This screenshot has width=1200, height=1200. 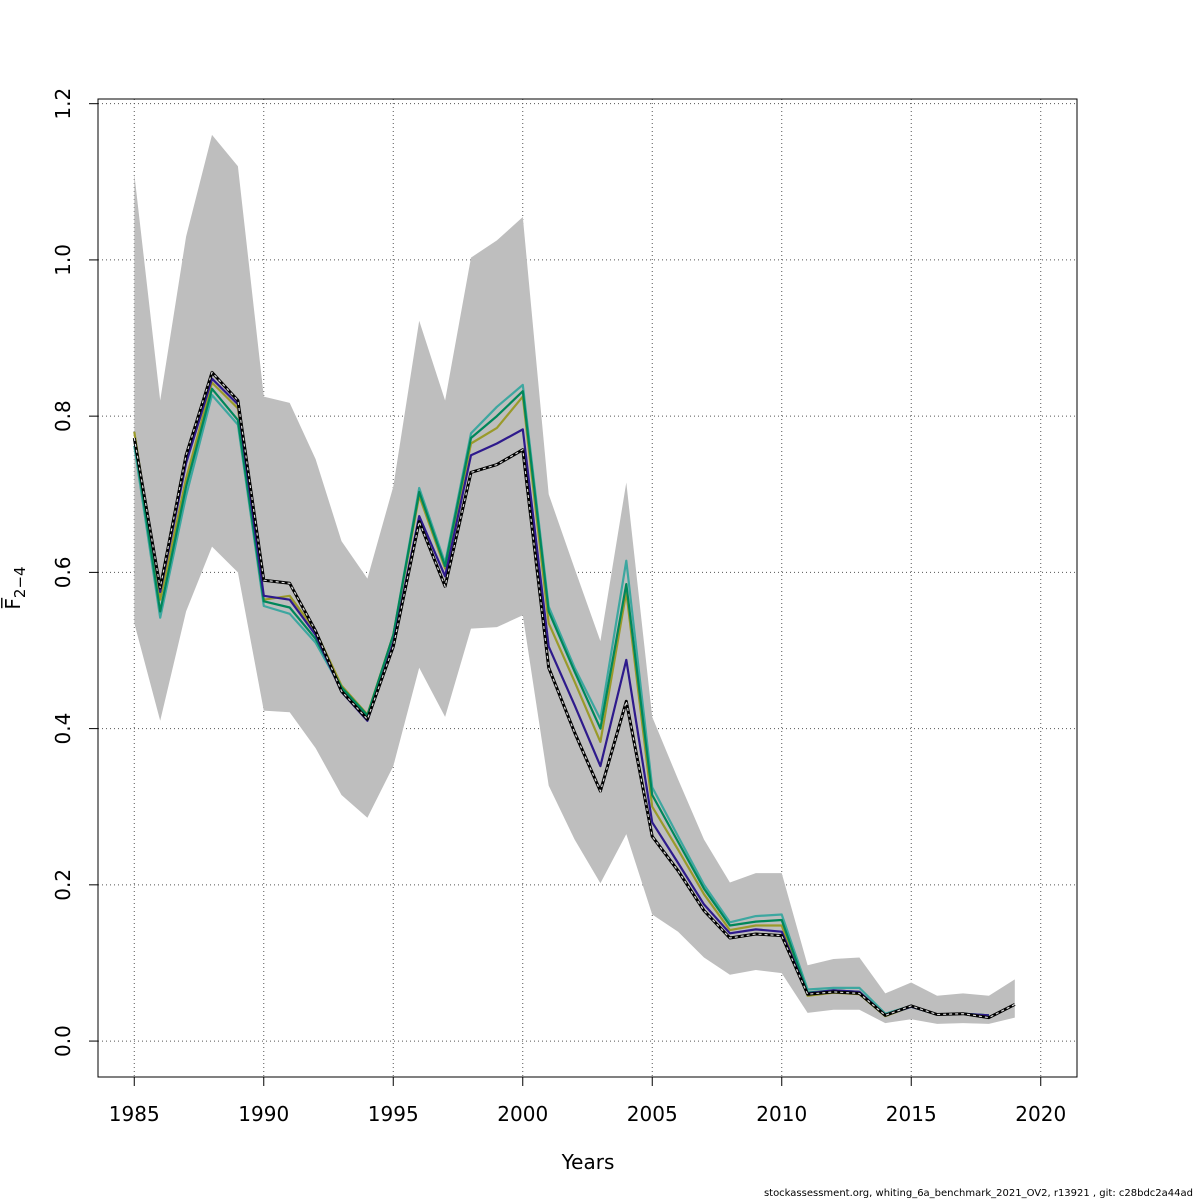 I want to click on y-axis: 0.0 0.2 0.4 0.6 0.8 1.0 1.2, so click(x=75, y=572).